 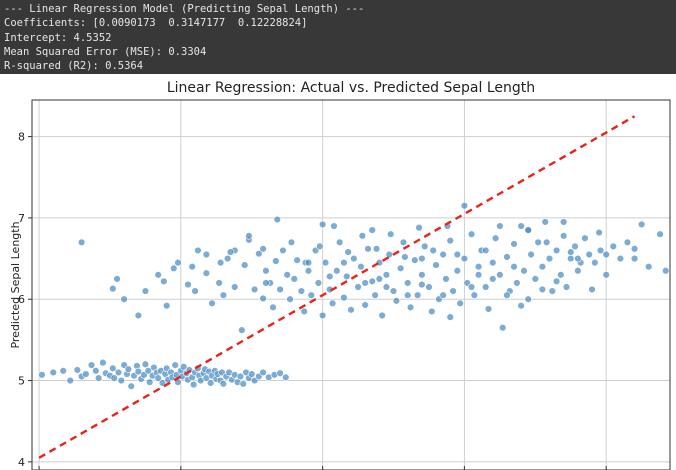 What do you see at coordinates (21, 137) in the screenshot?
I see `y-tick-label: 8` at bounding box center [21, 137].